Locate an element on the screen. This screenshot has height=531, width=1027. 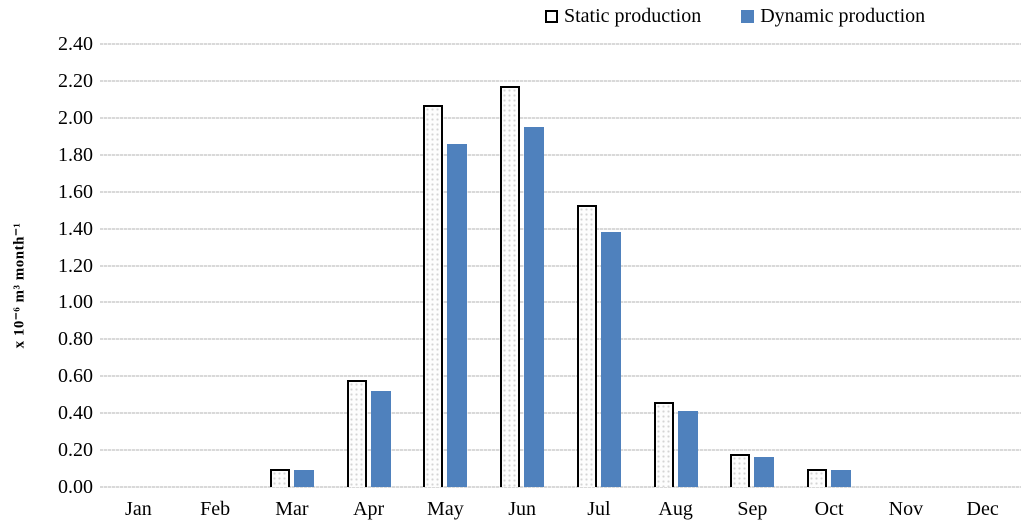
static-production-bar-aug is located at coordinates (663, 444).